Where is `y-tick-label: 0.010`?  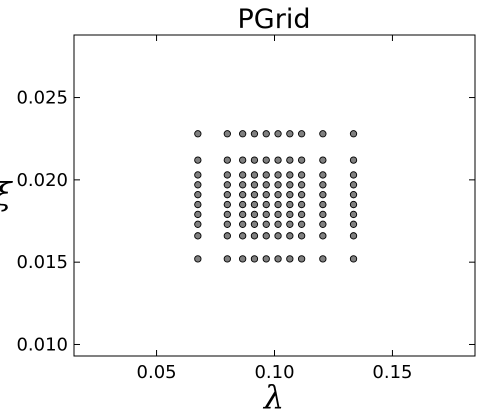
y-tick-label: 0.010 is located at coordinates (42, 344).